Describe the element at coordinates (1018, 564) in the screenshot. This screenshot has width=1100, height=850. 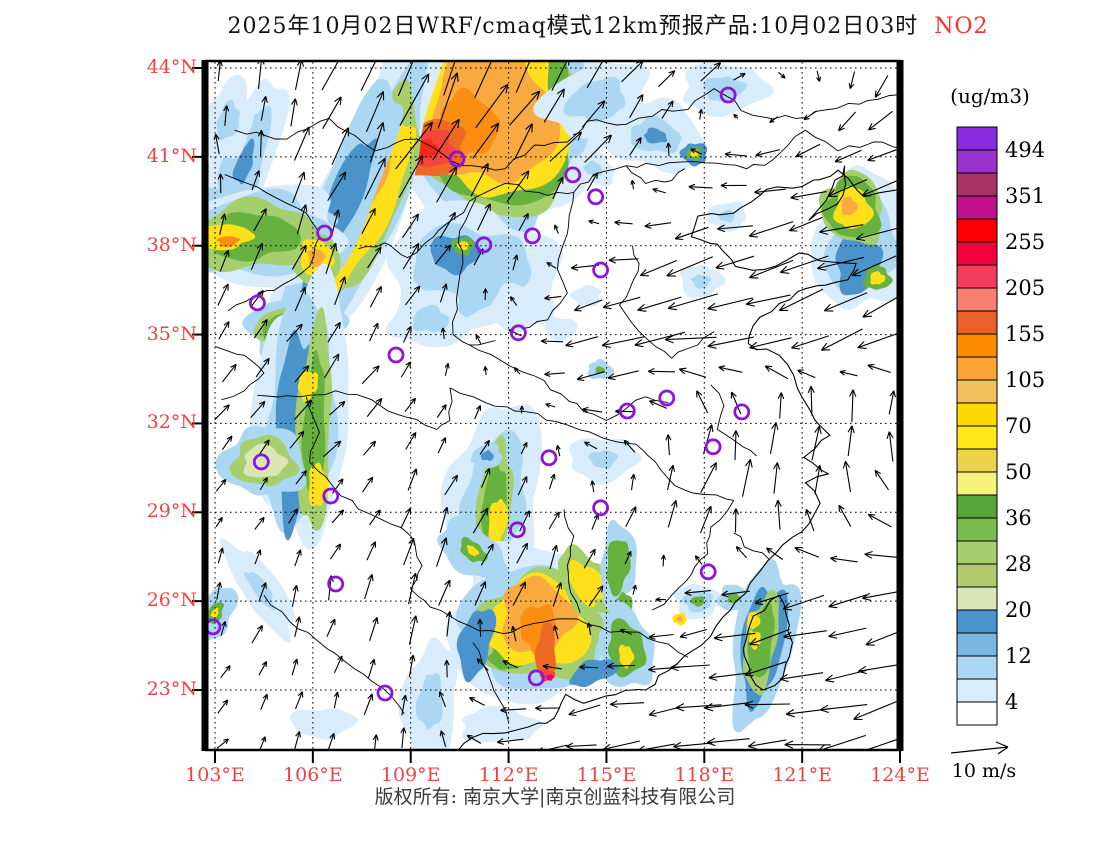
I see `colorbar-tick-label: 28` at that location.